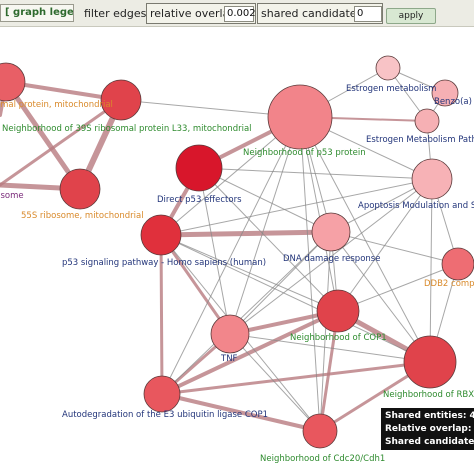 The width and height of the screenshot is (474, 474). I want to click on shared-candidates-group: shared candidates: 0, so click(320, 13).